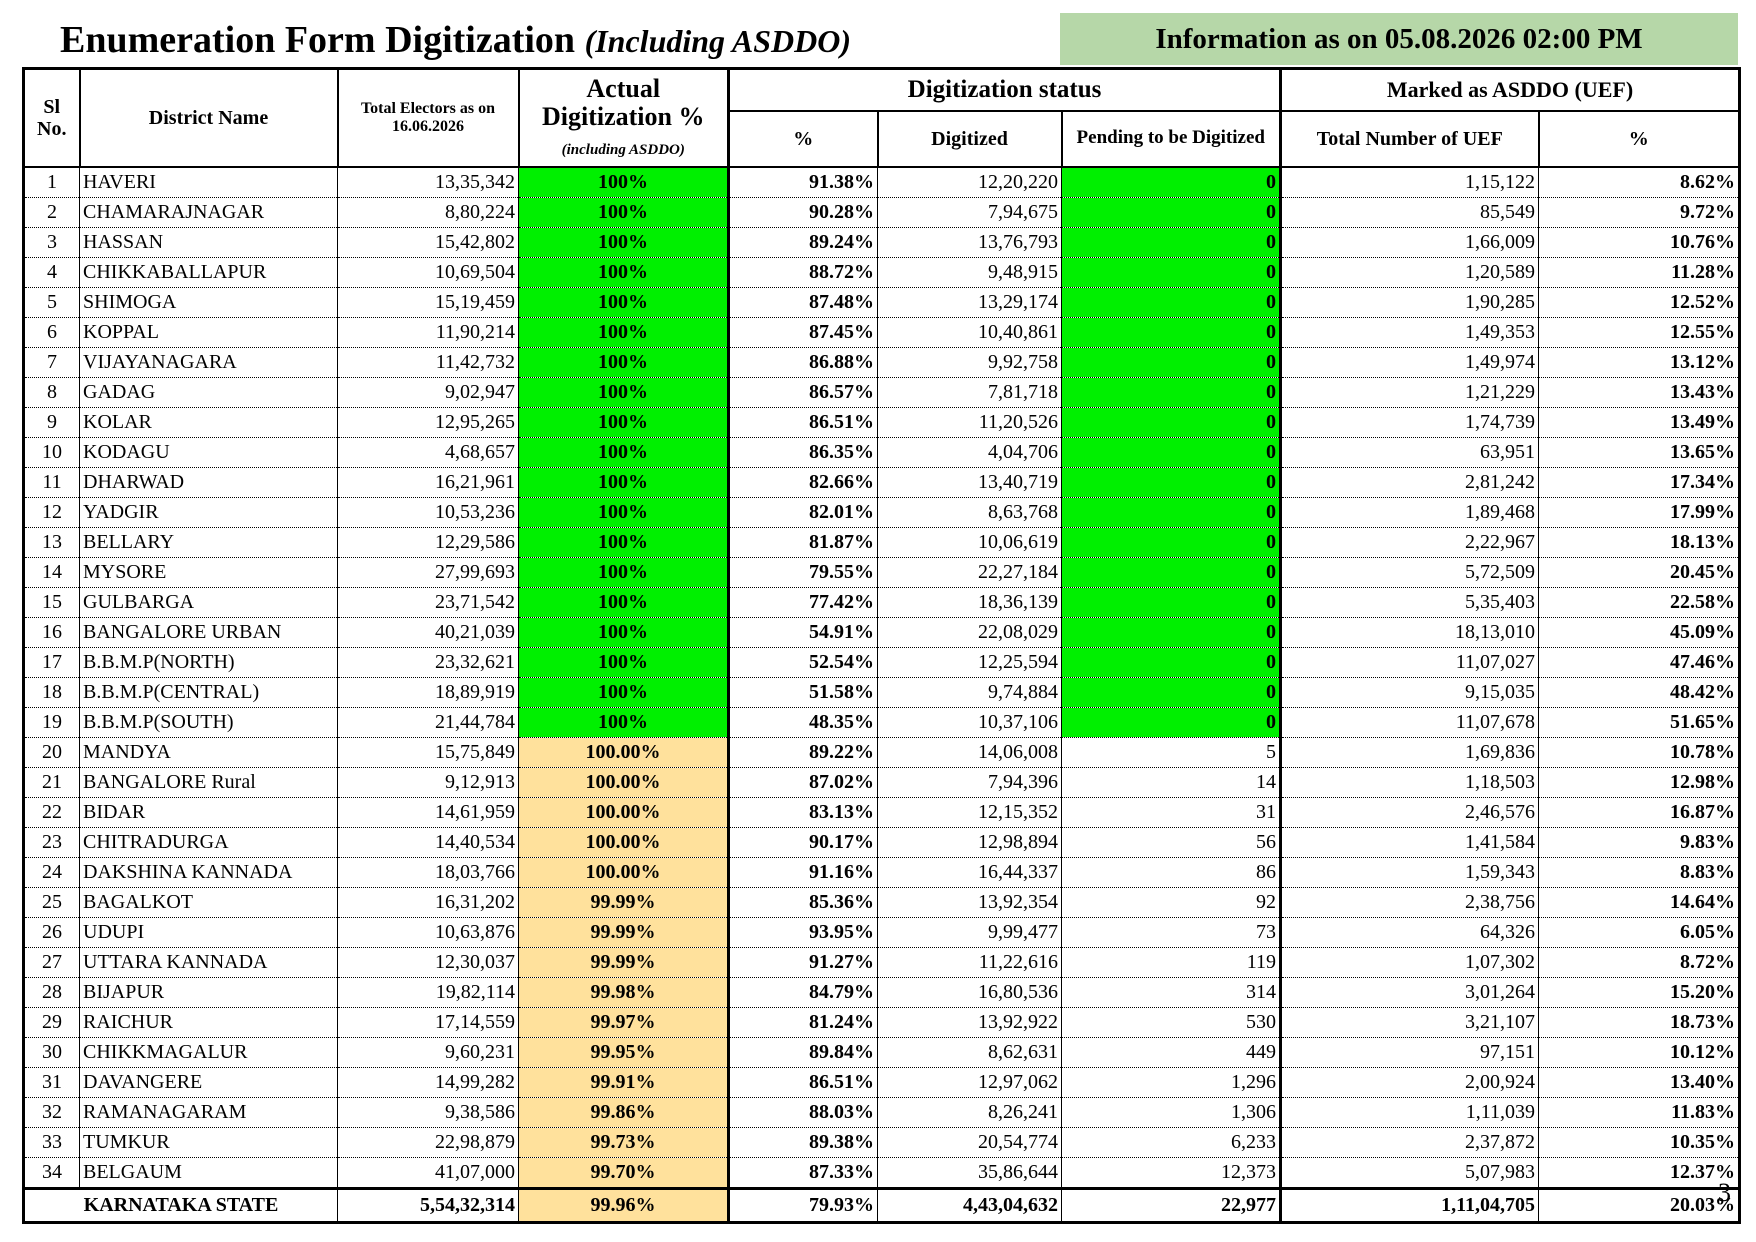 This screenshot has width=1756, height=1242. What do you see at coordinates (208, 872) in the screenshot?
I see `table-cell: DAKSHINA KANNADA` at bounding box center [208, 872].